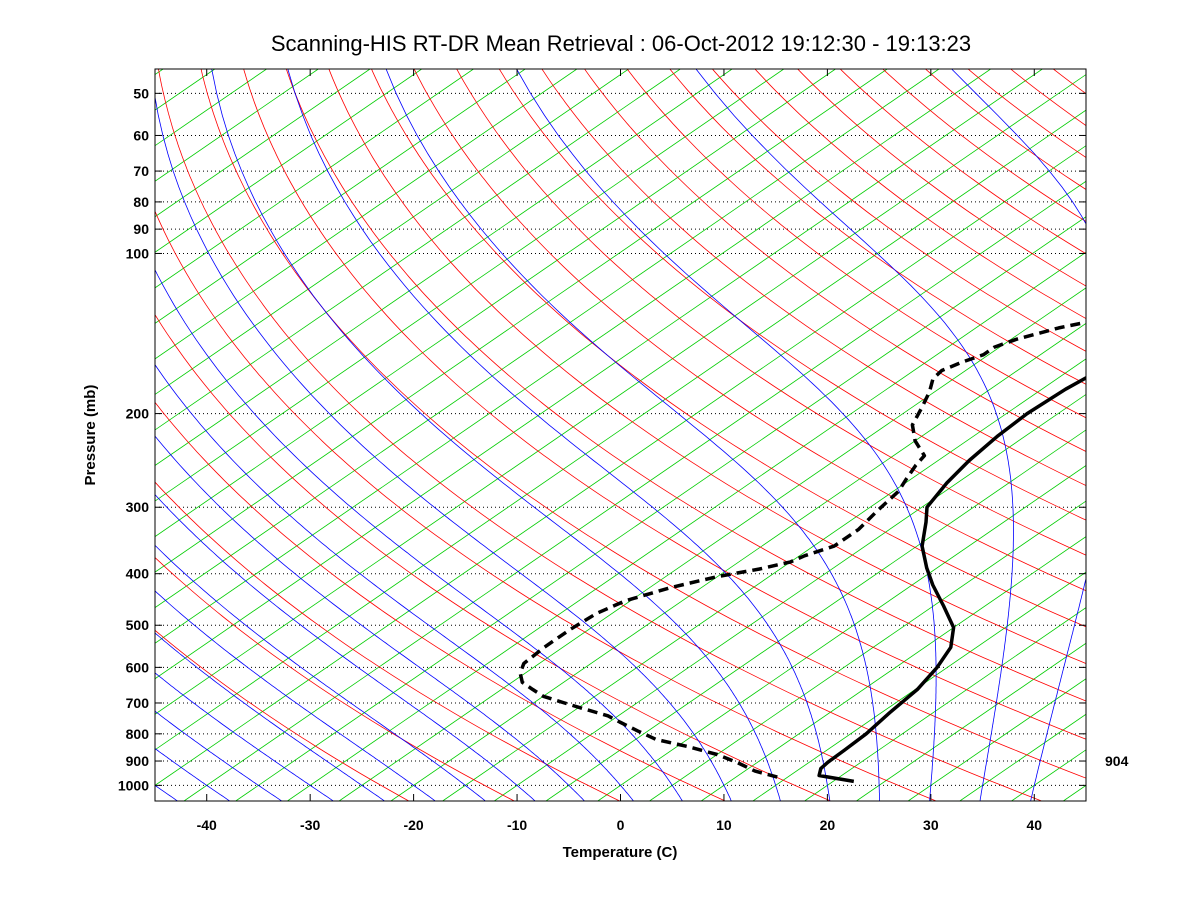 The width and height of the screenshot is (1200, 900). Describe the element at coordinates (620, 852) in the screenshot. I see `x-axis-label: Temperature (C)` at that location.